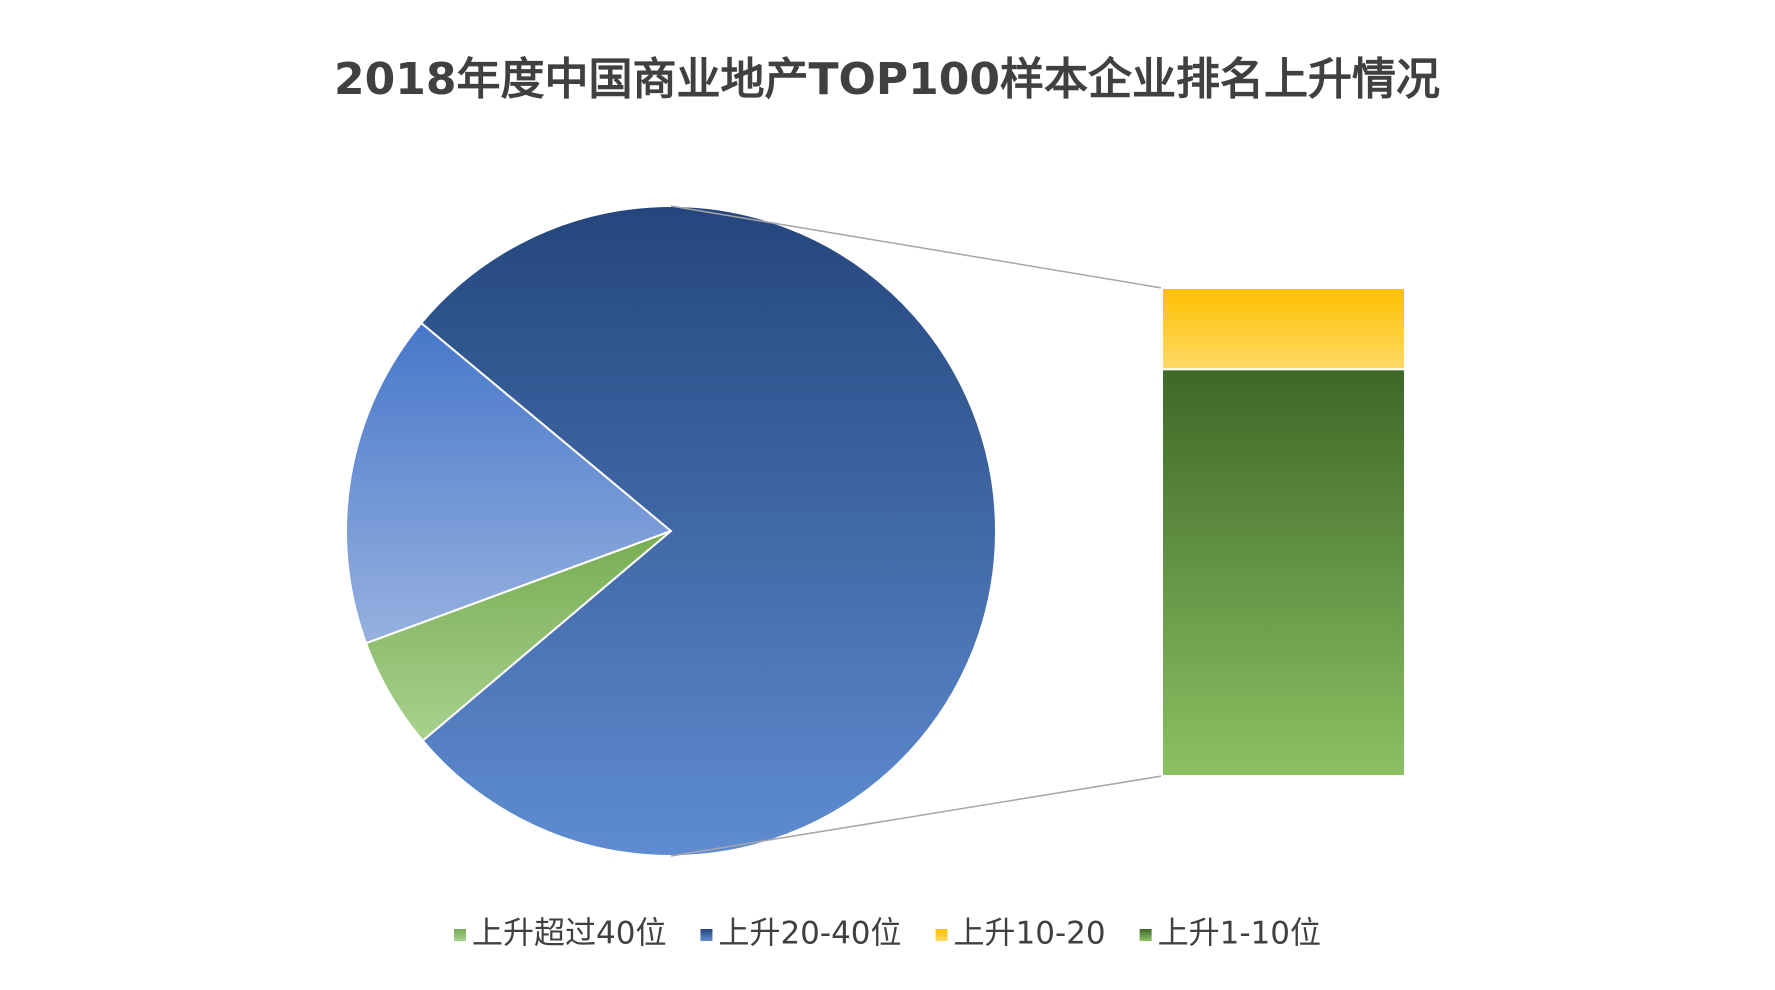 The height and width of the screenshot is (990, 1775). What do you see at coordinates (569, 934) in the screenshot?
I see `legend-label: 上升超过40位` at bounding box center [569, 934].